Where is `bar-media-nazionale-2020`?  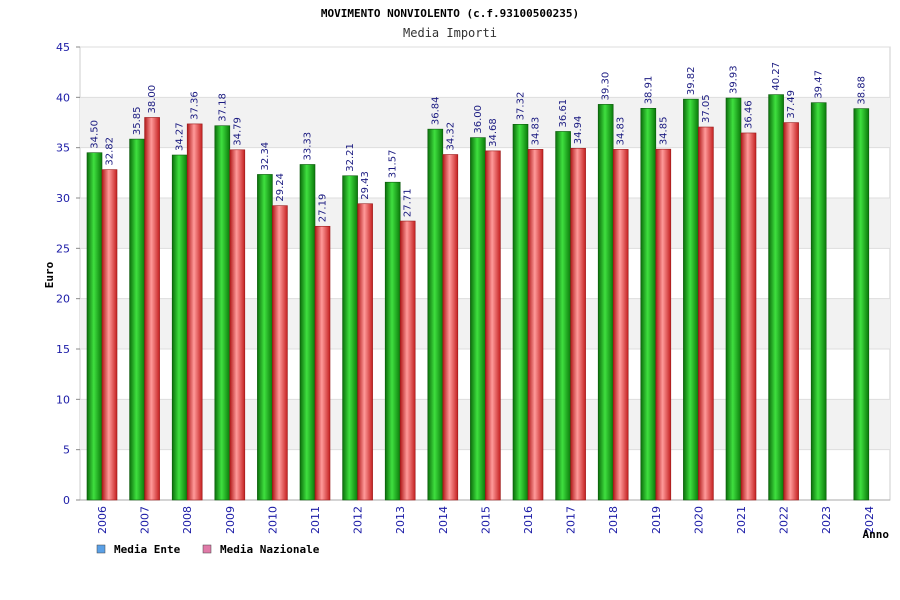 bar-media-nazionale-2020 is located at coordinates (706, 313).